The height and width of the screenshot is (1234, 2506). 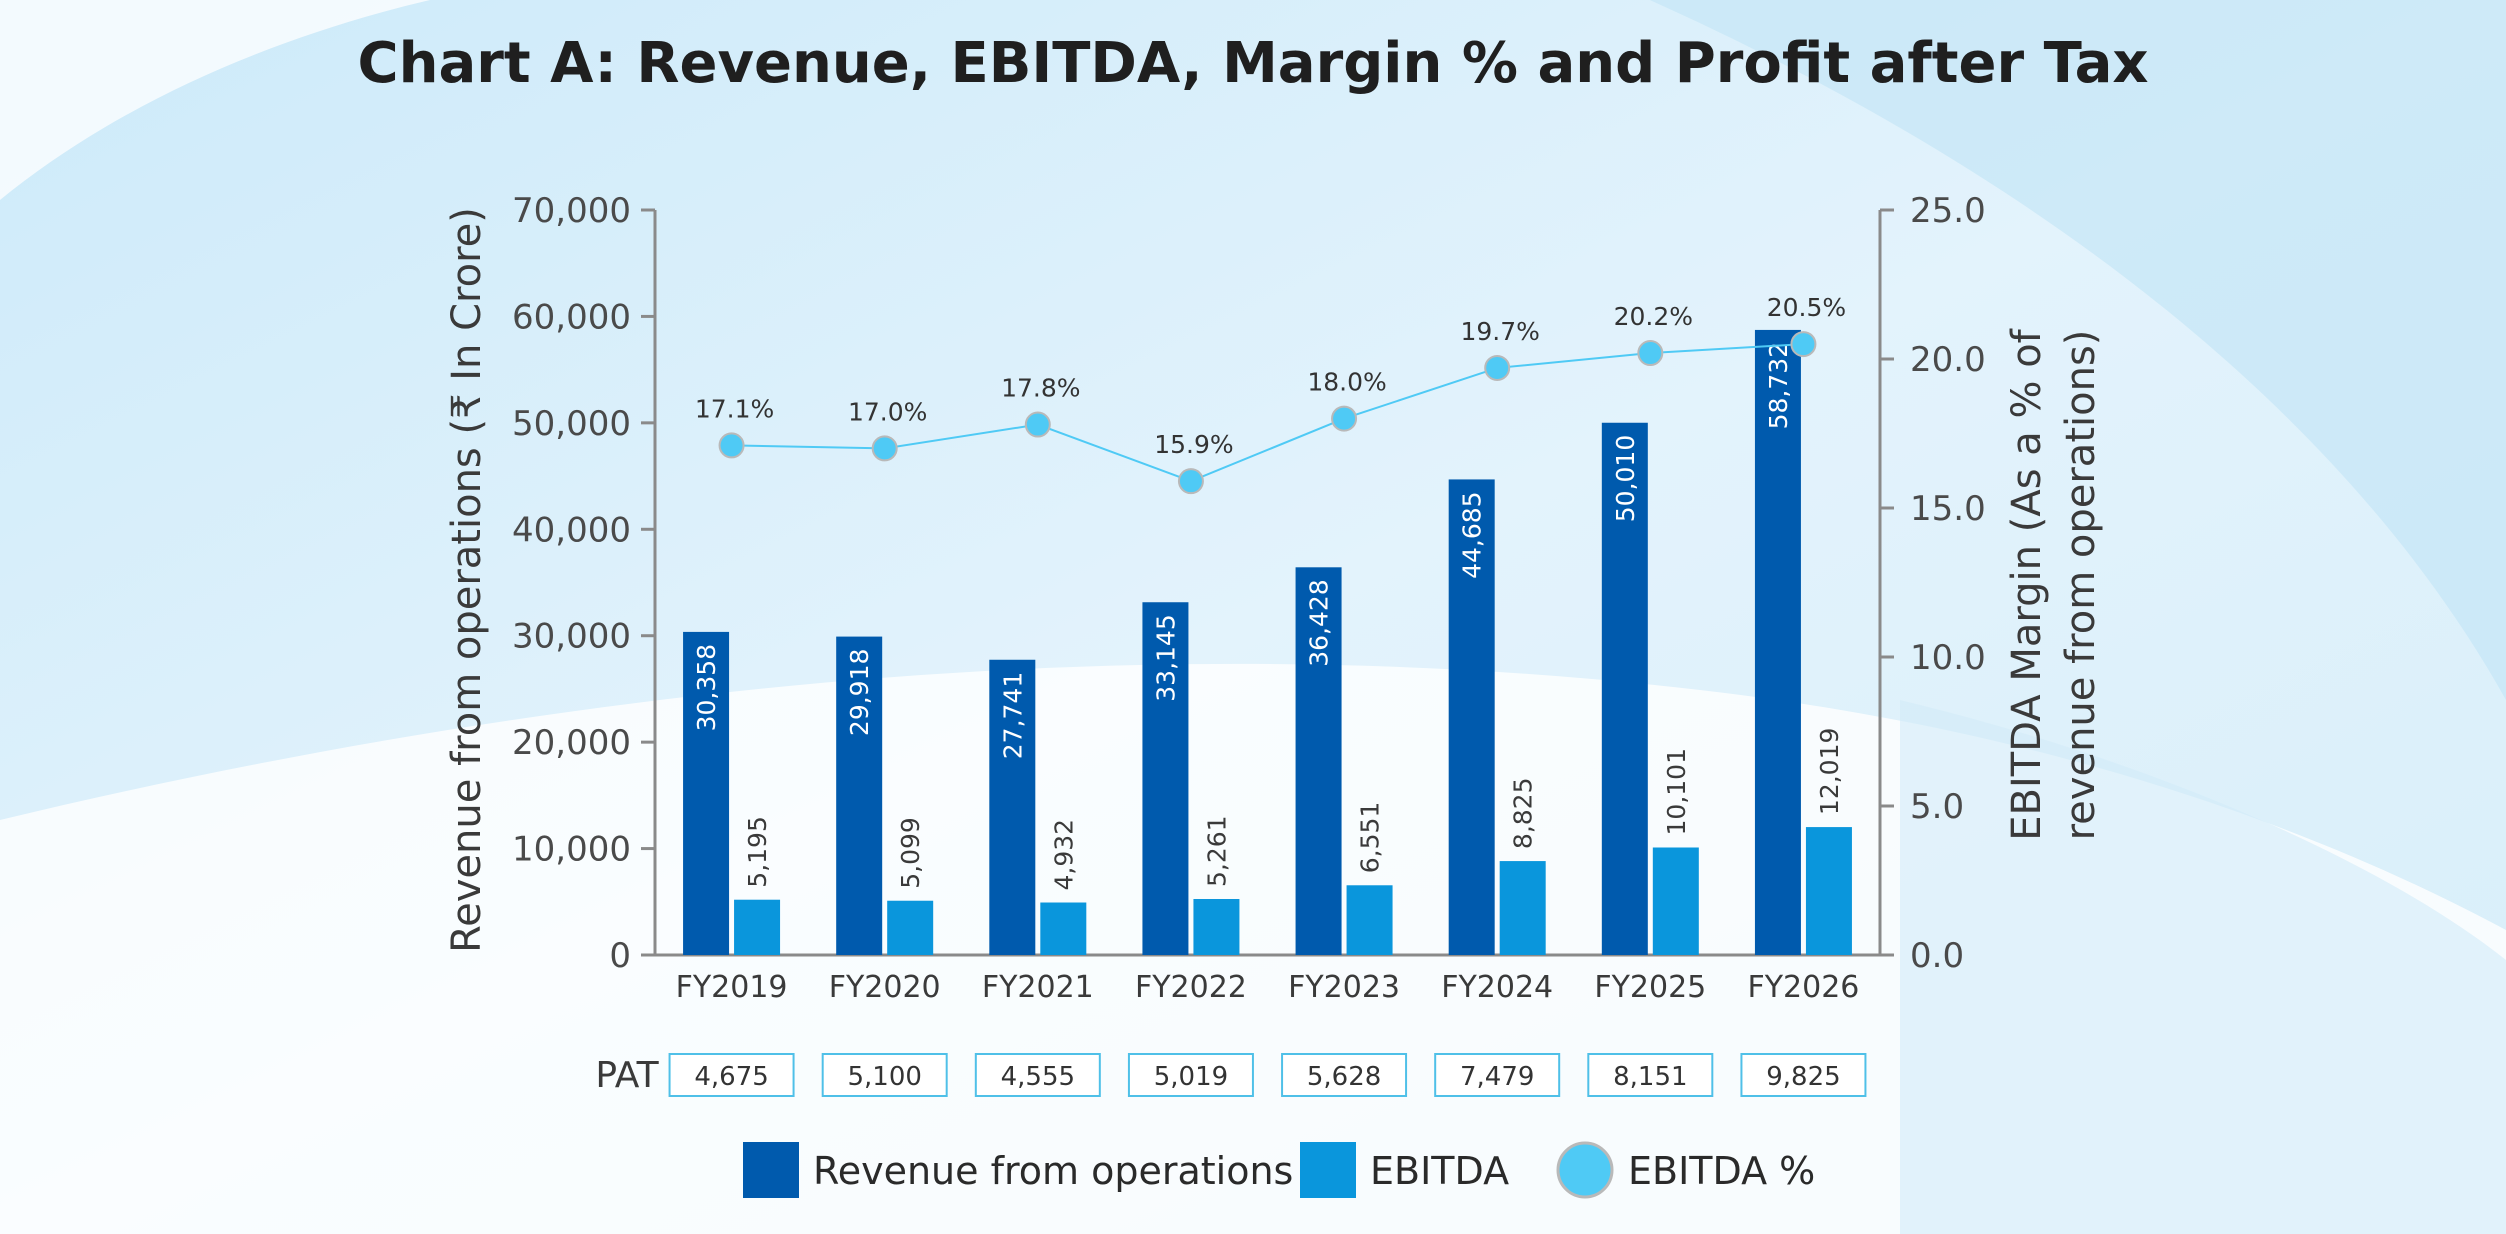 I want to click on y-tick-label: 70,000, so click(x=571, y=211).